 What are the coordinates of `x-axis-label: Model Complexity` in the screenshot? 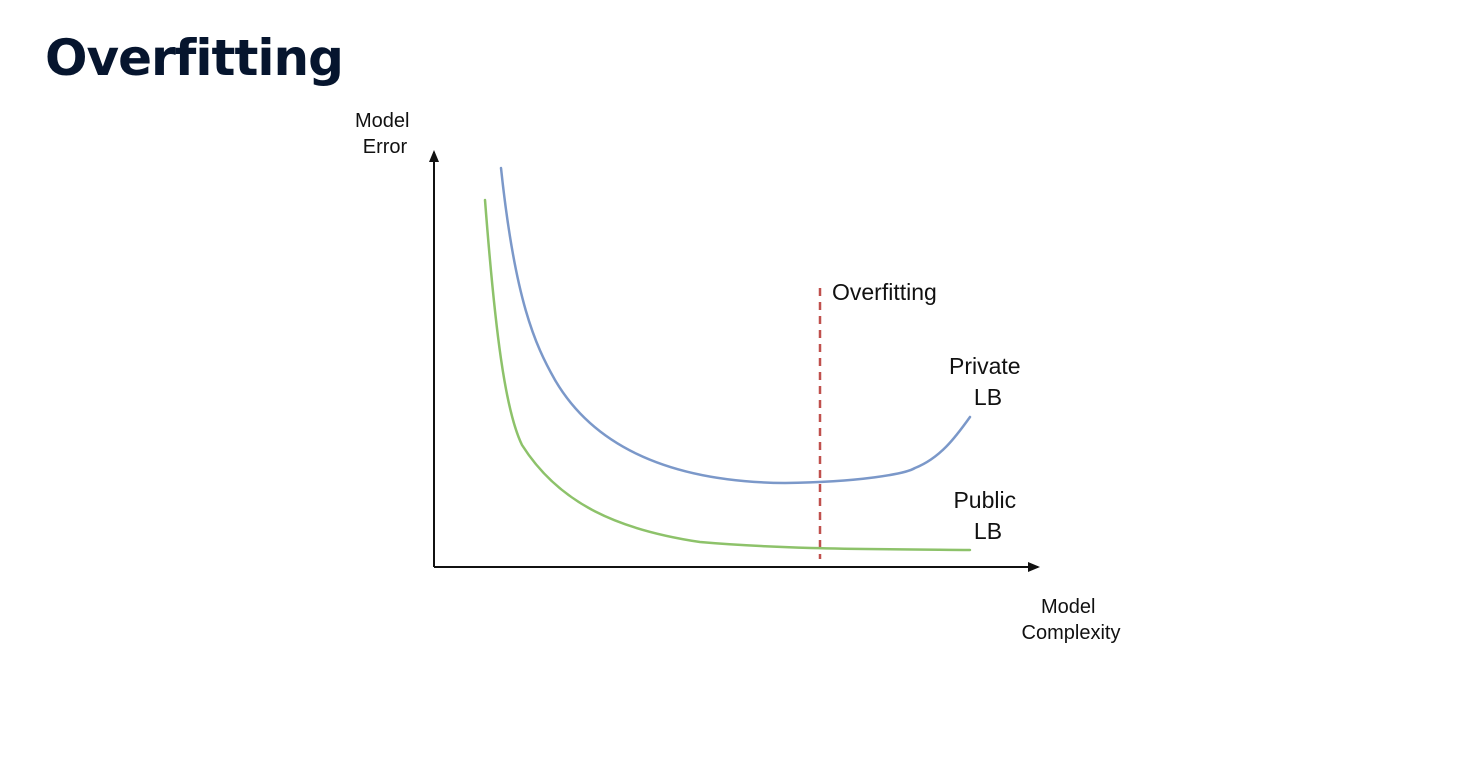 It's located at (1071, 620).